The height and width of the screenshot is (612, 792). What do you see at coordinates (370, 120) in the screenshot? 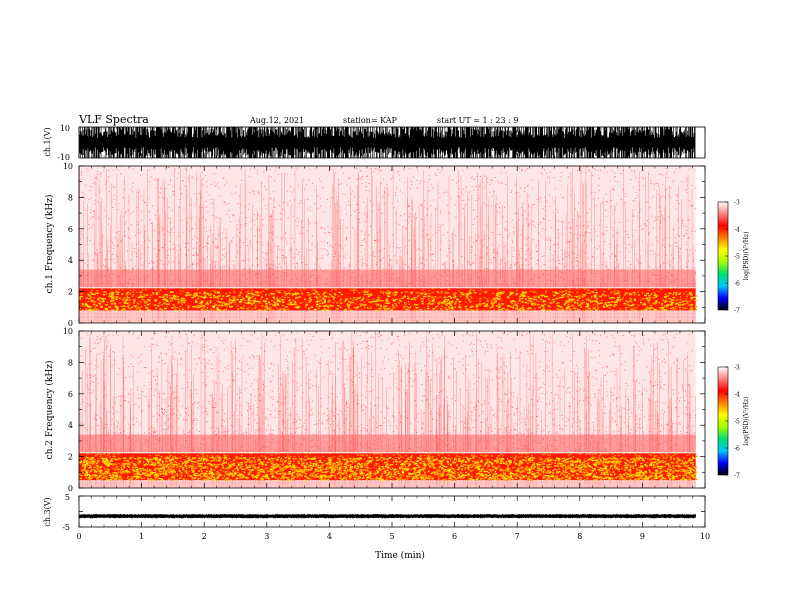
I see `station-label: station= KAP` at bounding box center [370, 120].